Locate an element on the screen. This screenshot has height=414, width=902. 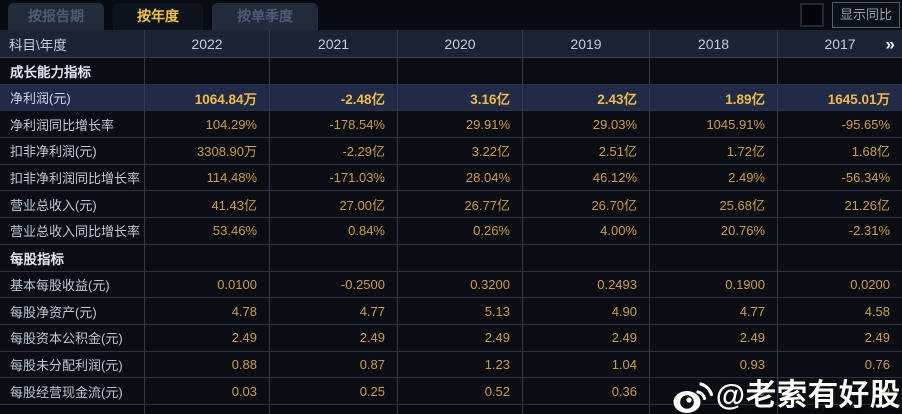
cell-value: 2.49% is located at coordinates (714, 178).